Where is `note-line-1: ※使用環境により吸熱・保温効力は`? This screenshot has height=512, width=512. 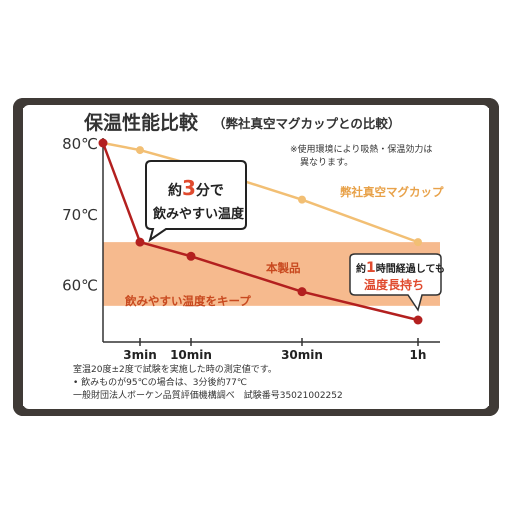
note-line-1: ※使用環境により吸熱・保温効力は is located at coordinates (361, 149).